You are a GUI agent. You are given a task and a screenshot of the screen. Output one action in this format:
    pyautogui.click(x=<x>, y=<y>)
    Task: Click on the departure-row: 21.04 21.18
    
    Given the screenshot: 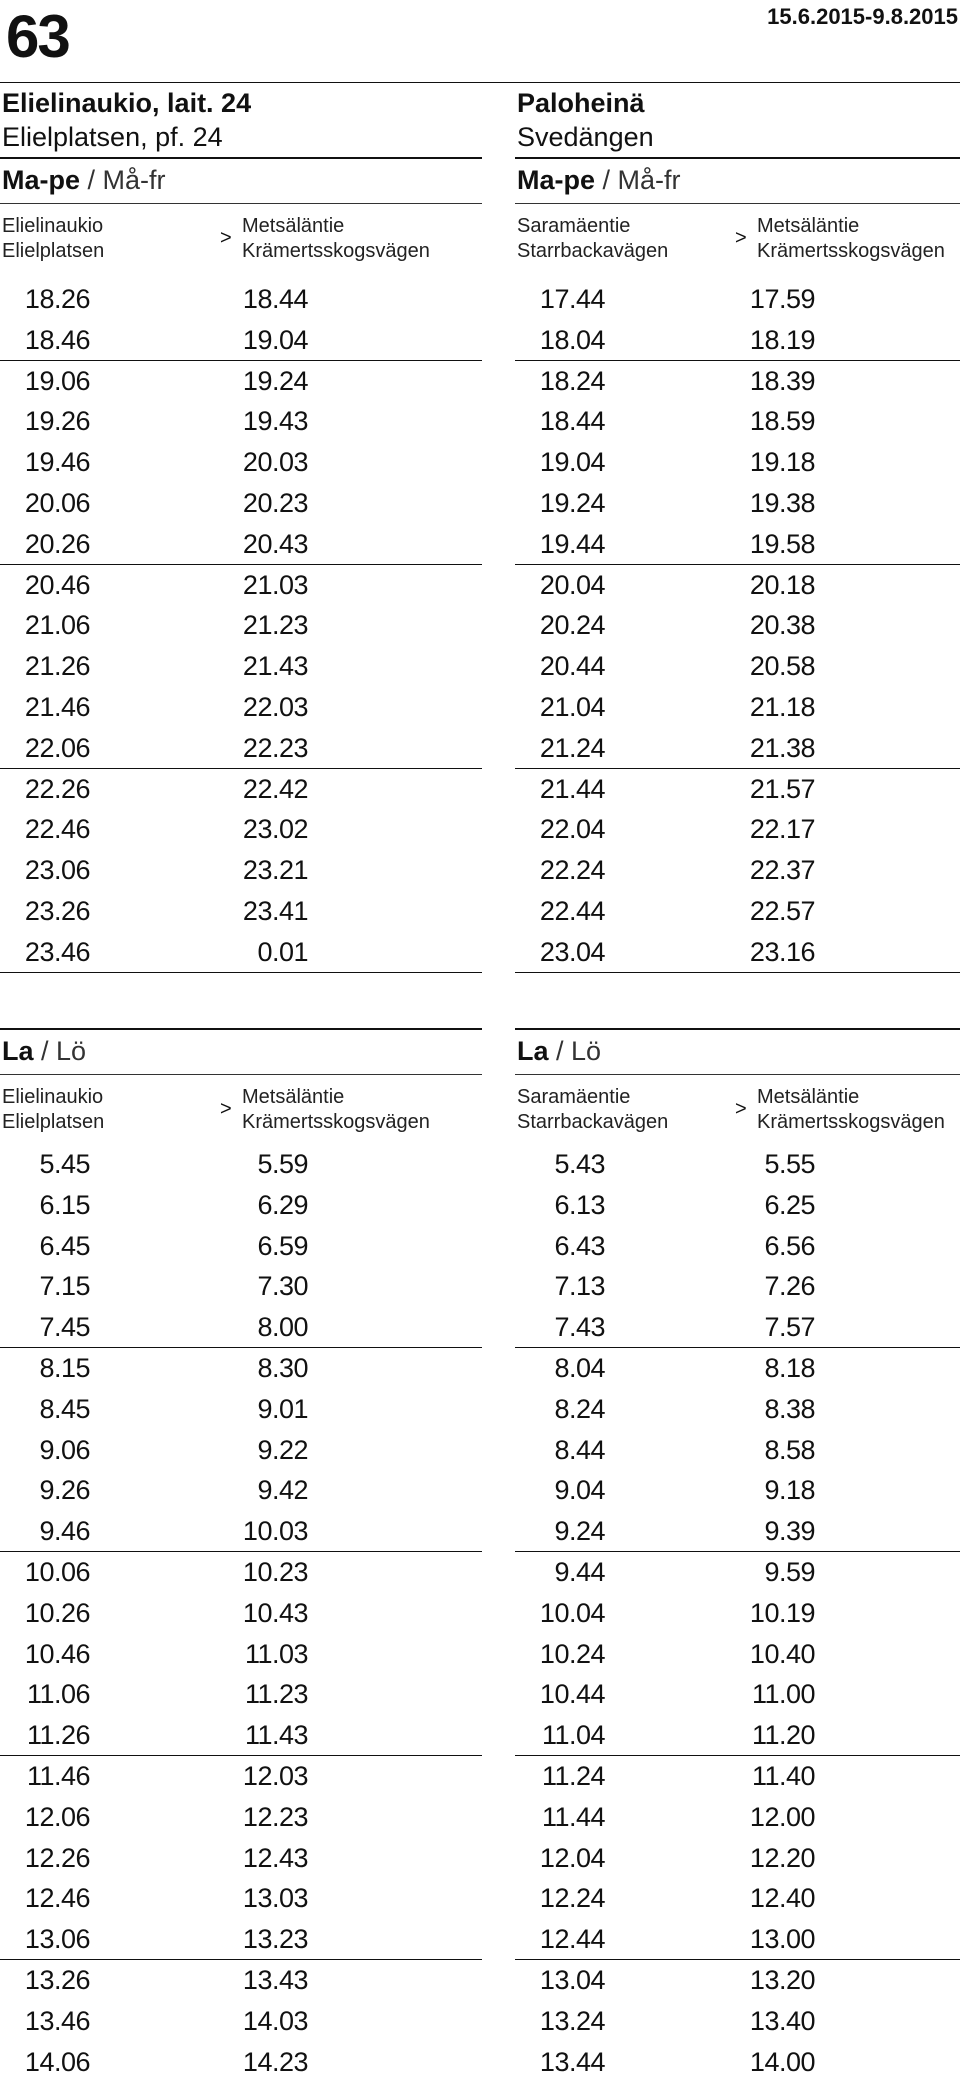 What is the action you would take?
    pyautogui.click(x=737, y=706)
    